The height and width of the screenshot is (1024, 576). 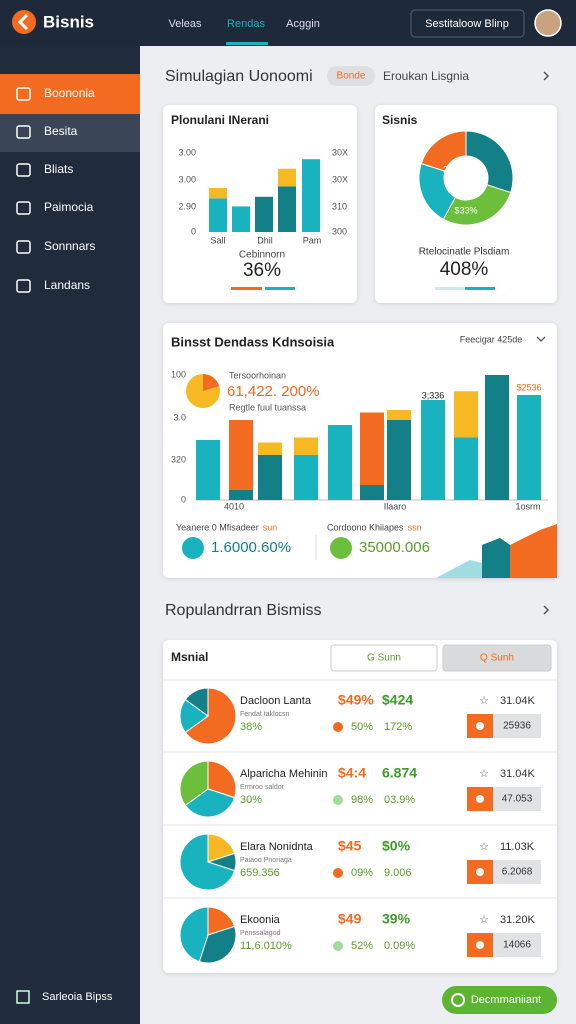 What do you see at coordinates (217, 240) in the screenshot?
I see `x-tick-label: Sall` at bounding box center [217, 240].